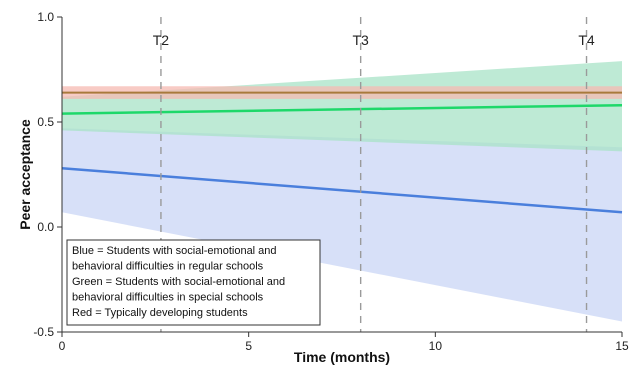 The height and width of the screenshot is (372, 638). I want to click on y-tick-label: 1.0, so click(45, 17).